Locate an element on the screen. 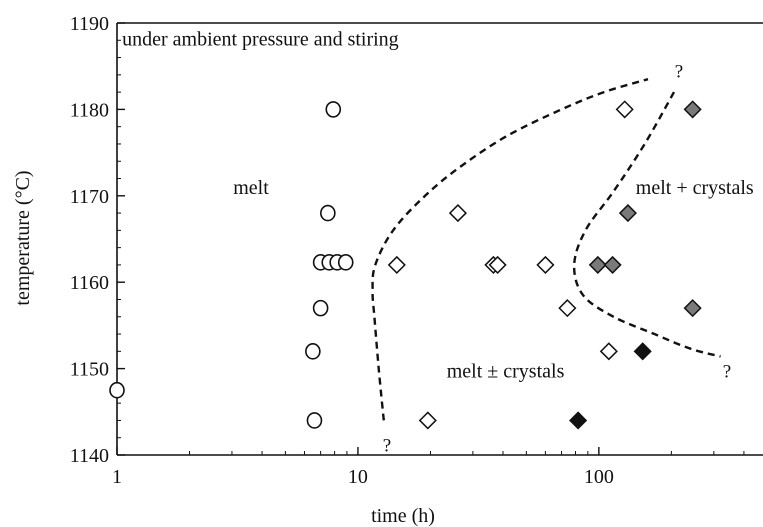  y-tick-label: 1140 is located at coordinates (89, 456).